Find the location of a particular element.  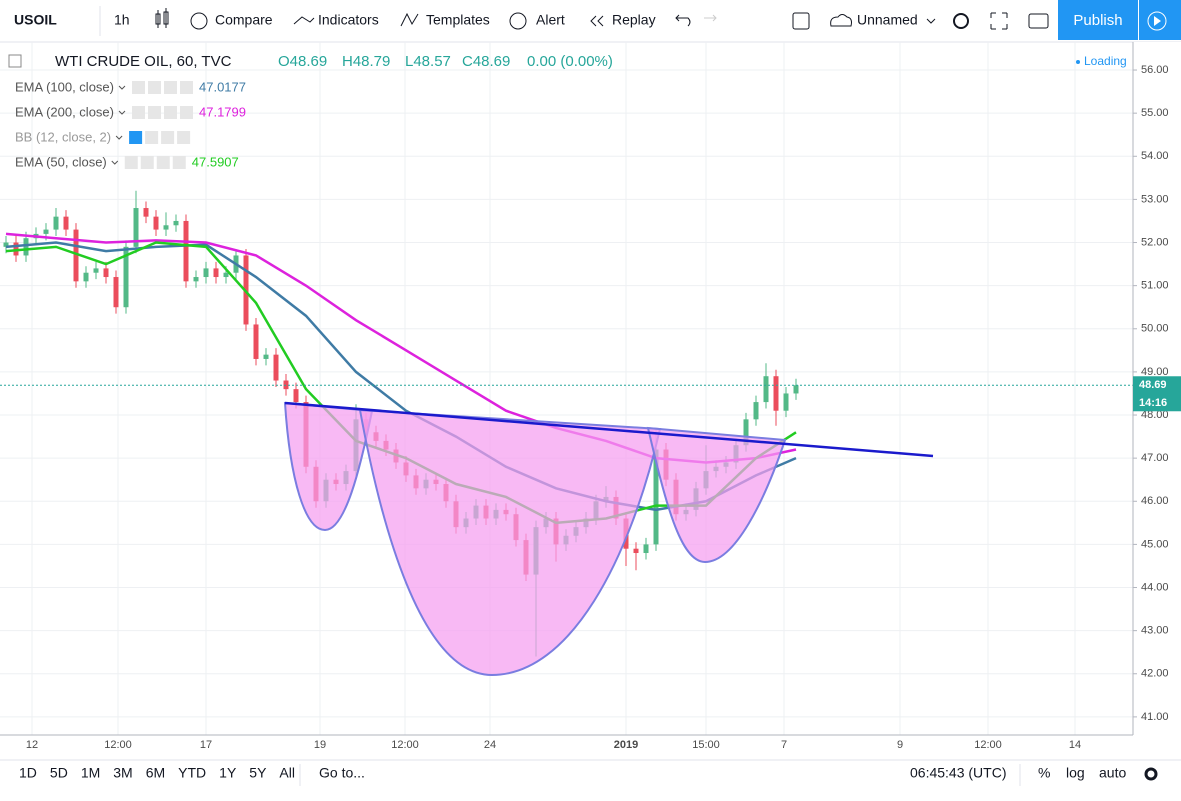

range-button: 3M is located at coordinates (122, 773).